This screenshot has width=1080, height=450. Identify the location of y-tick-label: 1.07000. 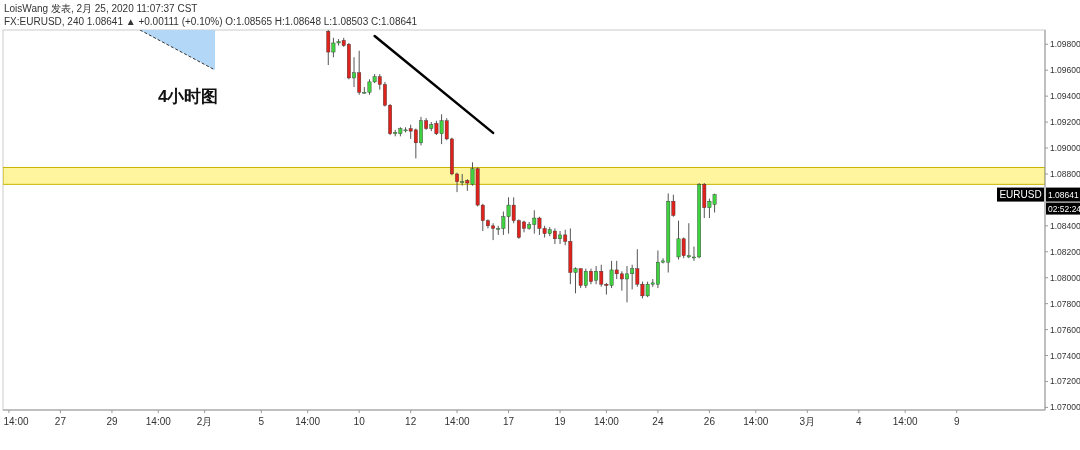
(1065, 407).